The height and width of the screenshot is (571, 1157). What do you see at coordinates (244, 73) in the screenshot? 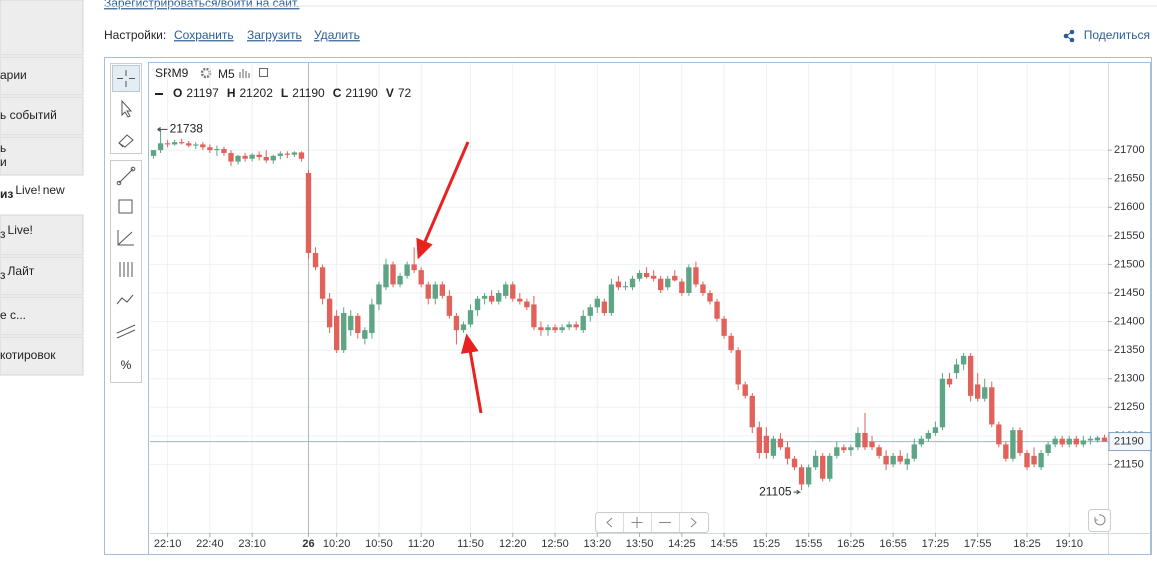
I see `indicators-icon` at bounding box center [244, 73].